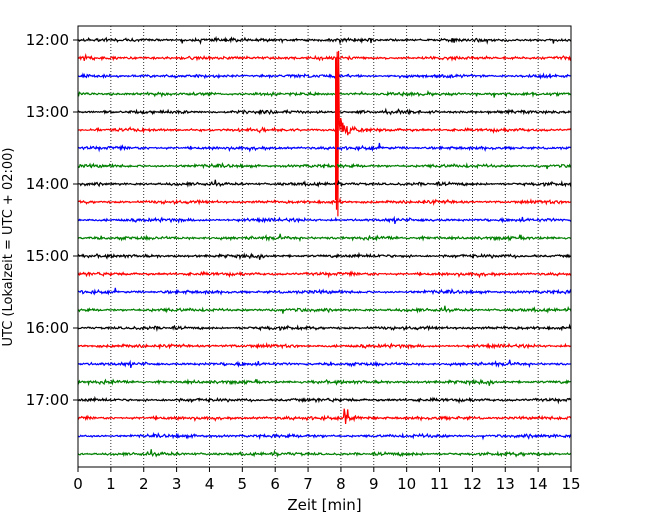 The image size is (650, 520). Describe the element at coordinates (243, 484) in the screenshot. I see `x-tick-label: 5` at that location.